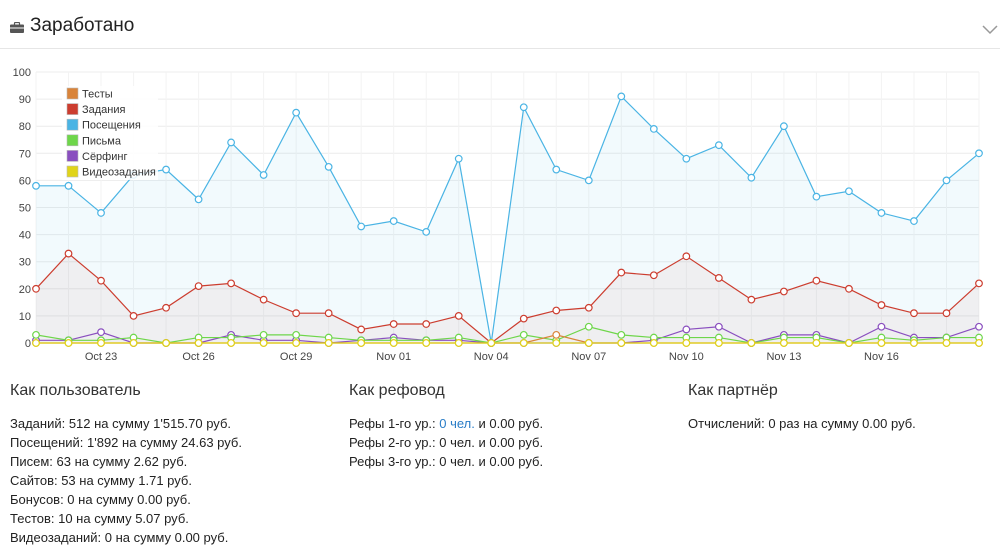  Describe the element at coordinates (491, 357) in the screenshot. I see `x-tick-label: Nov 04` at that location.